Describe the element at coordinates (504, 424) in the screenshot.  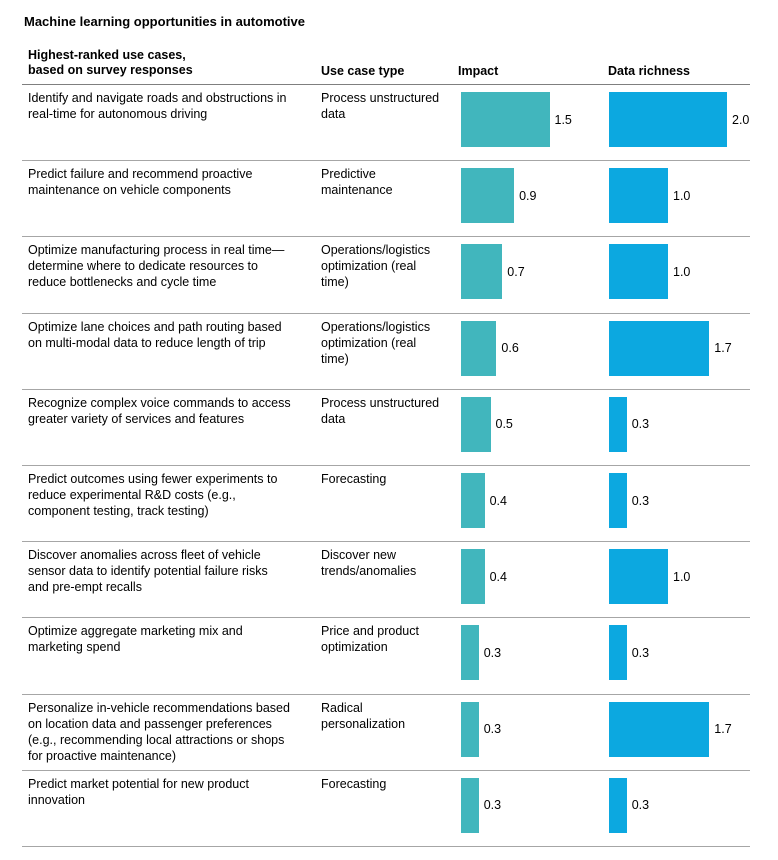
I see `impact-value-label: 0.5` at that location.